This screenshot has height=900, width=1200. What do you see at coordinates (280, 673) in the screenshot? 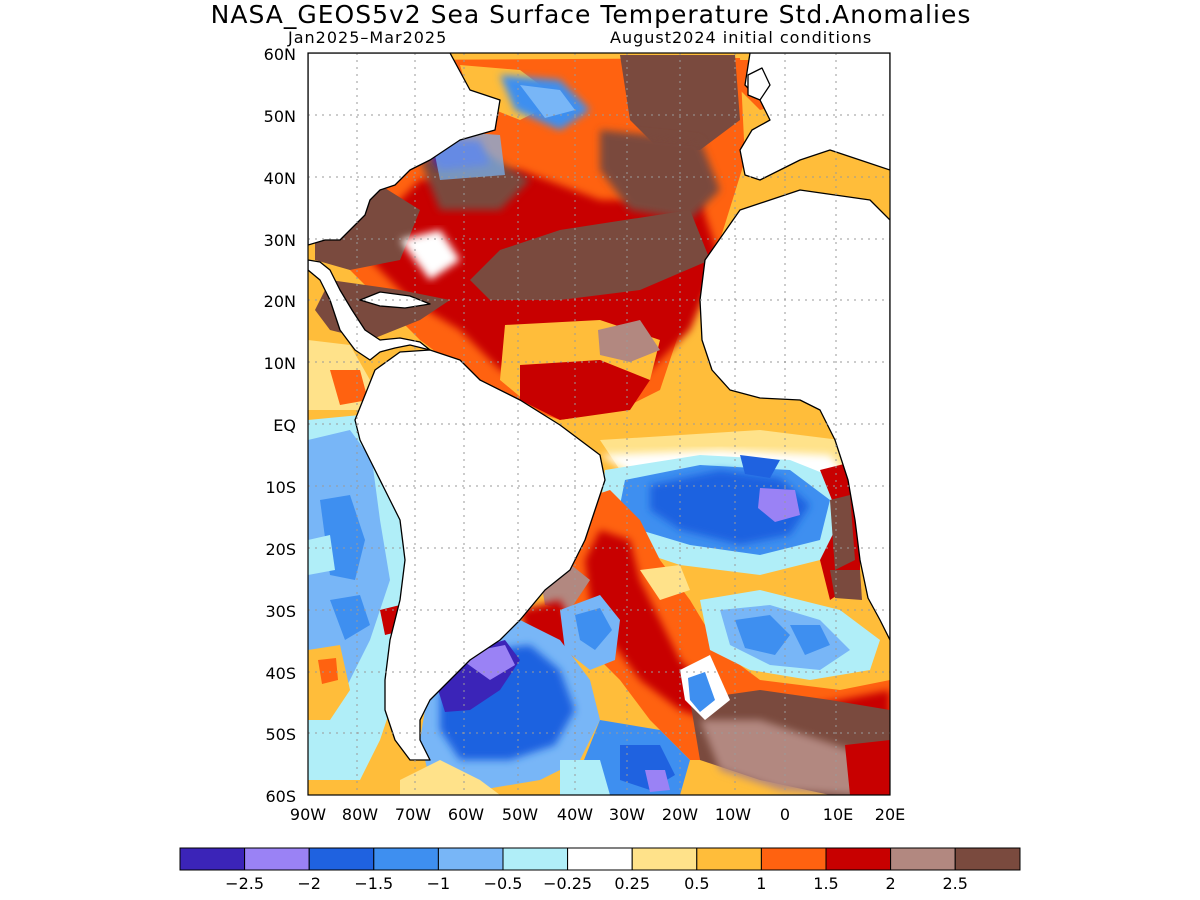
I see `lat-label: 40S` at bounding box center [280, 673].